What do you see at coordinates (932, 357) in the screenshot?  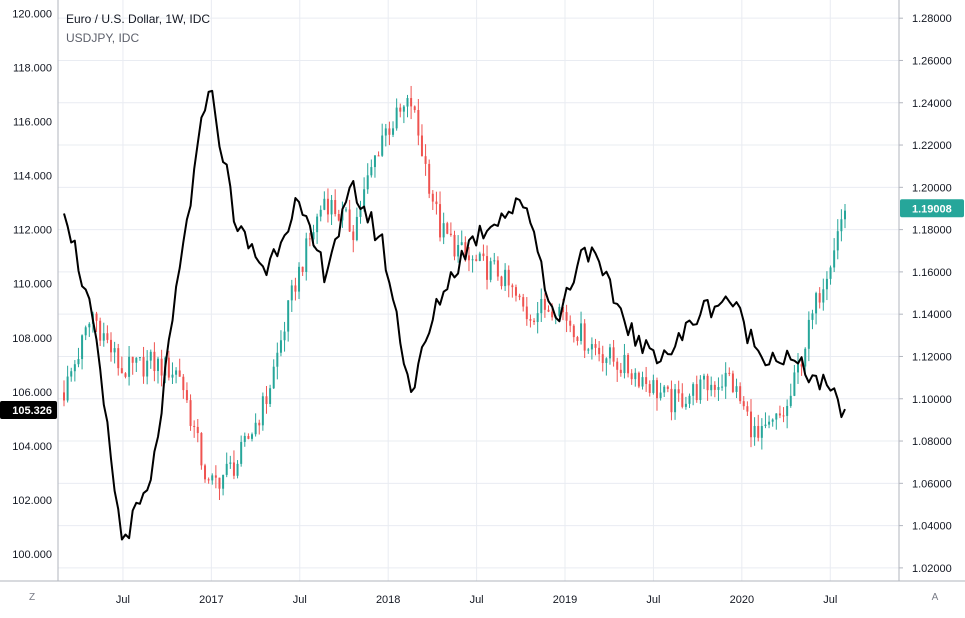 I see `right-tick-label: 1.12000` at bounding box center [932, 357].